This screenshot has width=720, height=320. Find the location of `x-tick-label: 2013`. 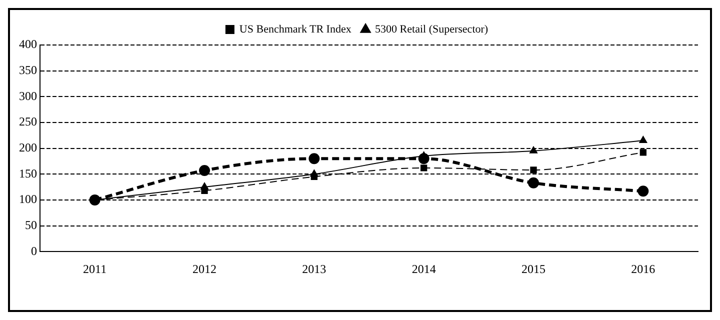

x-tick-label: 2013 is located at coordinates (314, 269).